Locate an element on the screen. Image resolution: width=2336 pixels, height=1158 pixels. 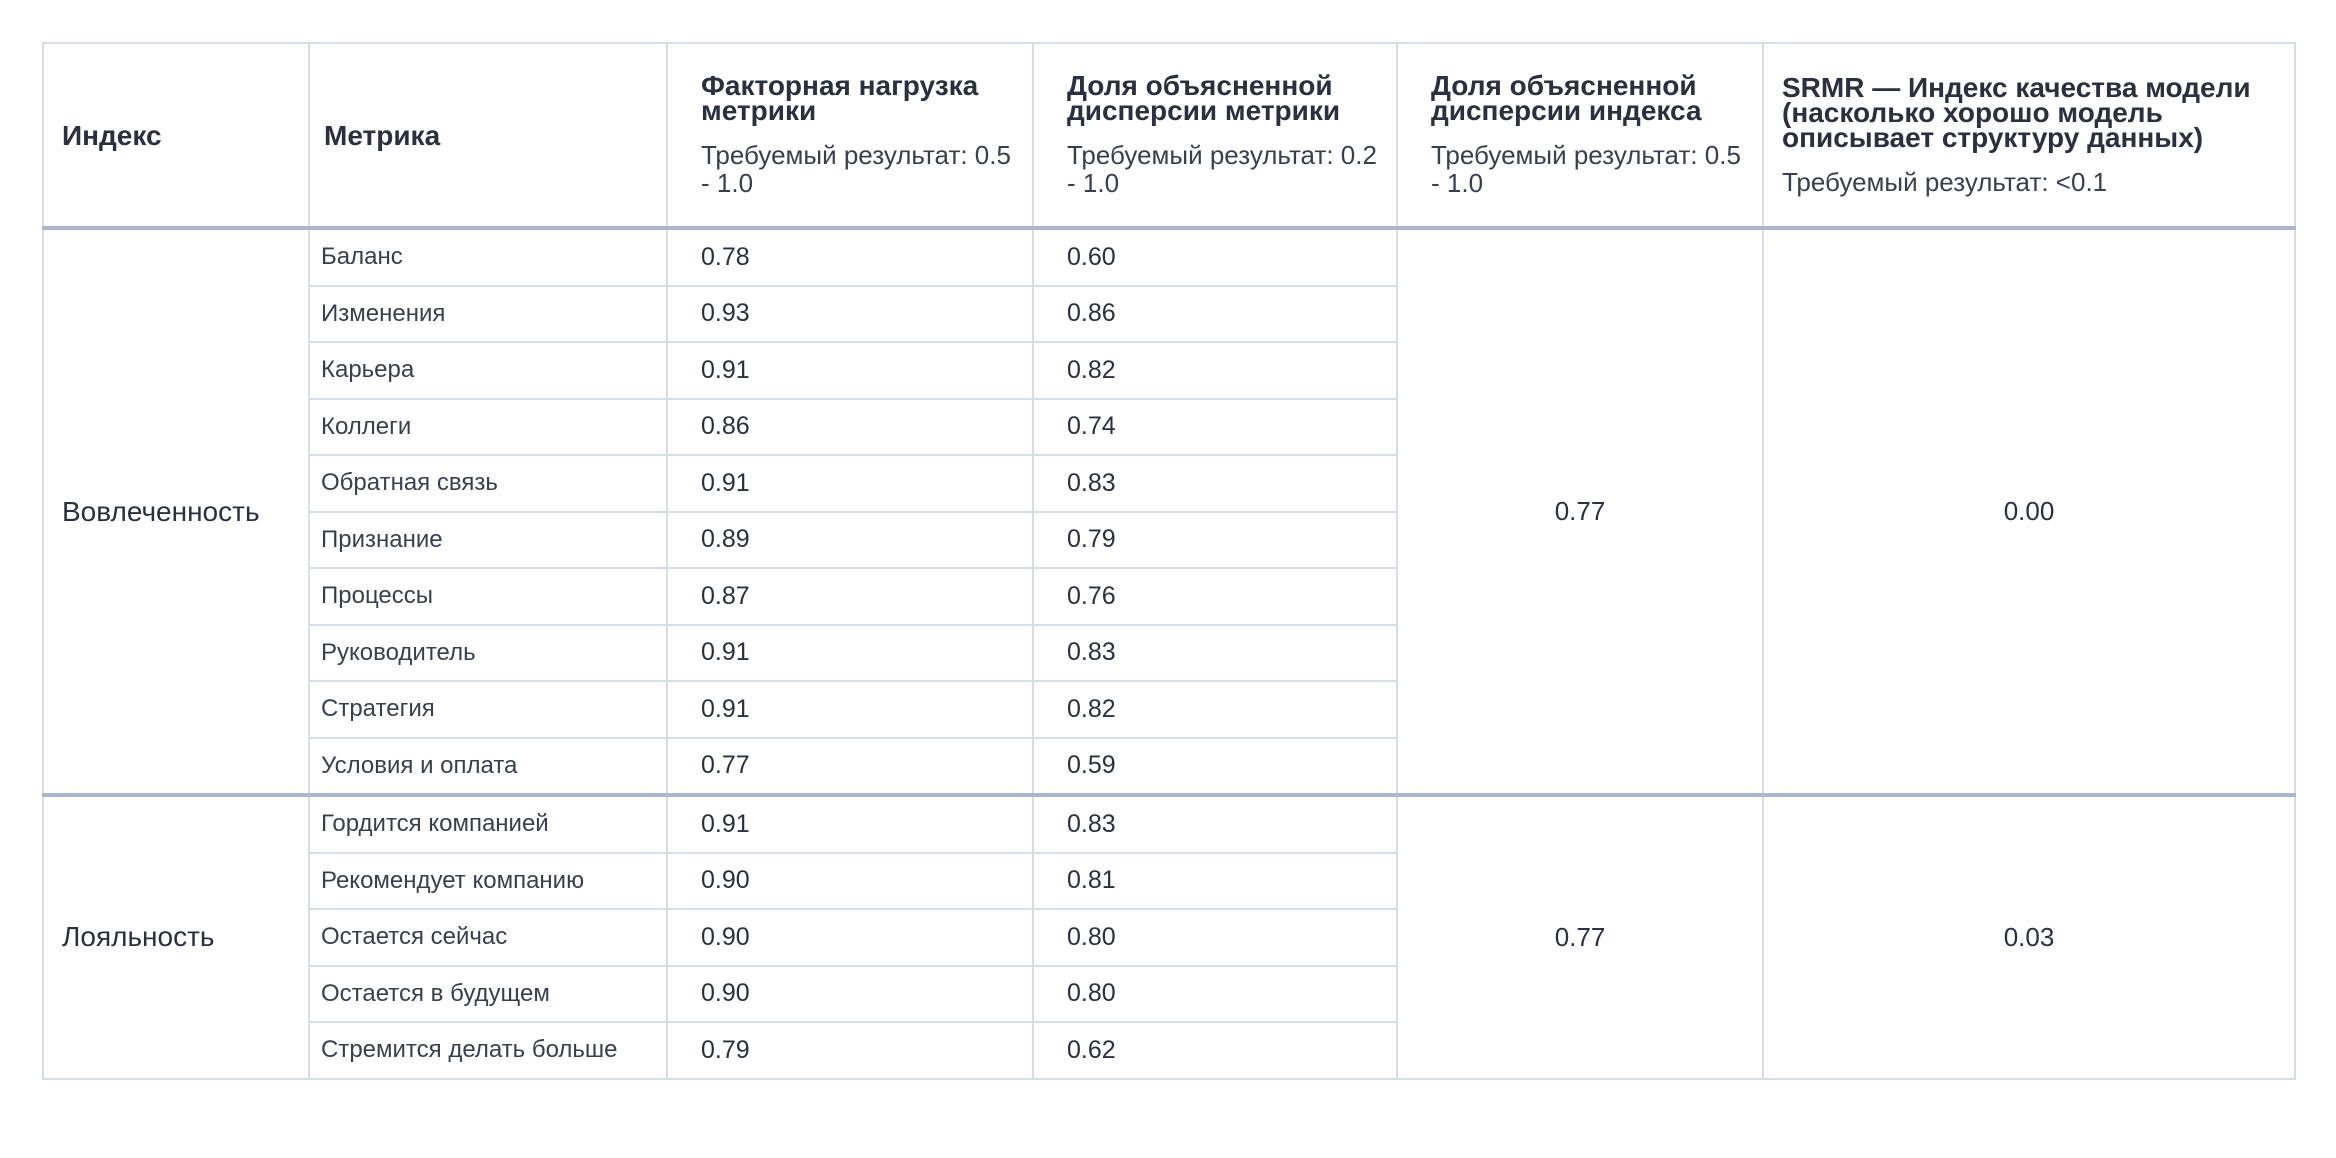
factor-loading: 0.77 is located at coordinates (850, 766).